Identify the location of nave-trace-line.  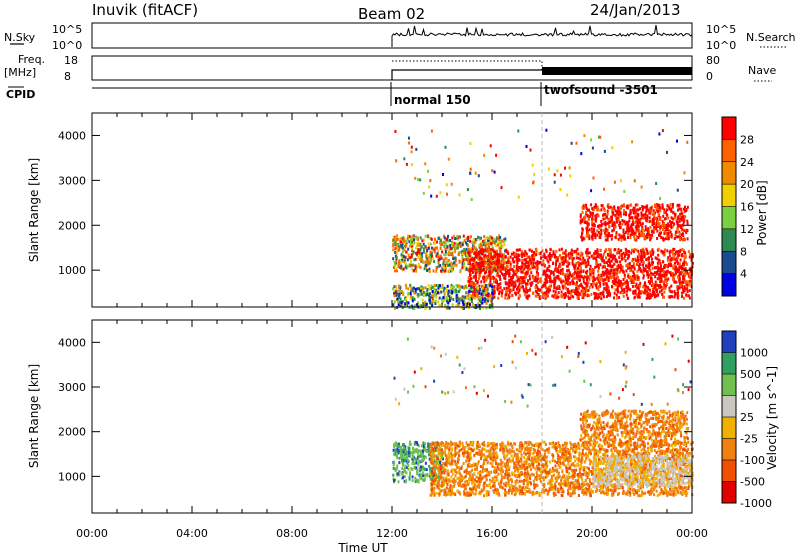
(467, 65).